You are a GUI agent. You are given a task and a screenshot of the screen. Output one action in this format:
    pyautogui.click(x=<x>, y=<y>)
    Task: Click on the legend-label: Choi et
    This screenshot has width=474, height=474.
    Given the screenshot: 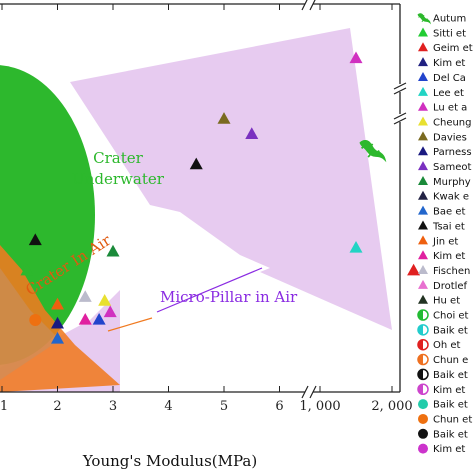 What is the action you would take?
    pyautogui.click(x=451, y=316)
    